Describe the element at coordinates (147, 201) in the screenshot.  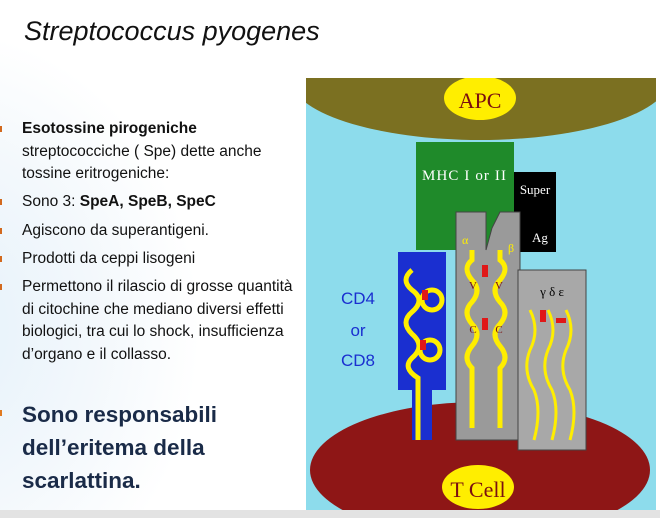
I see `bullet-bold: SpeA, SpeB, SpeC` at that location.